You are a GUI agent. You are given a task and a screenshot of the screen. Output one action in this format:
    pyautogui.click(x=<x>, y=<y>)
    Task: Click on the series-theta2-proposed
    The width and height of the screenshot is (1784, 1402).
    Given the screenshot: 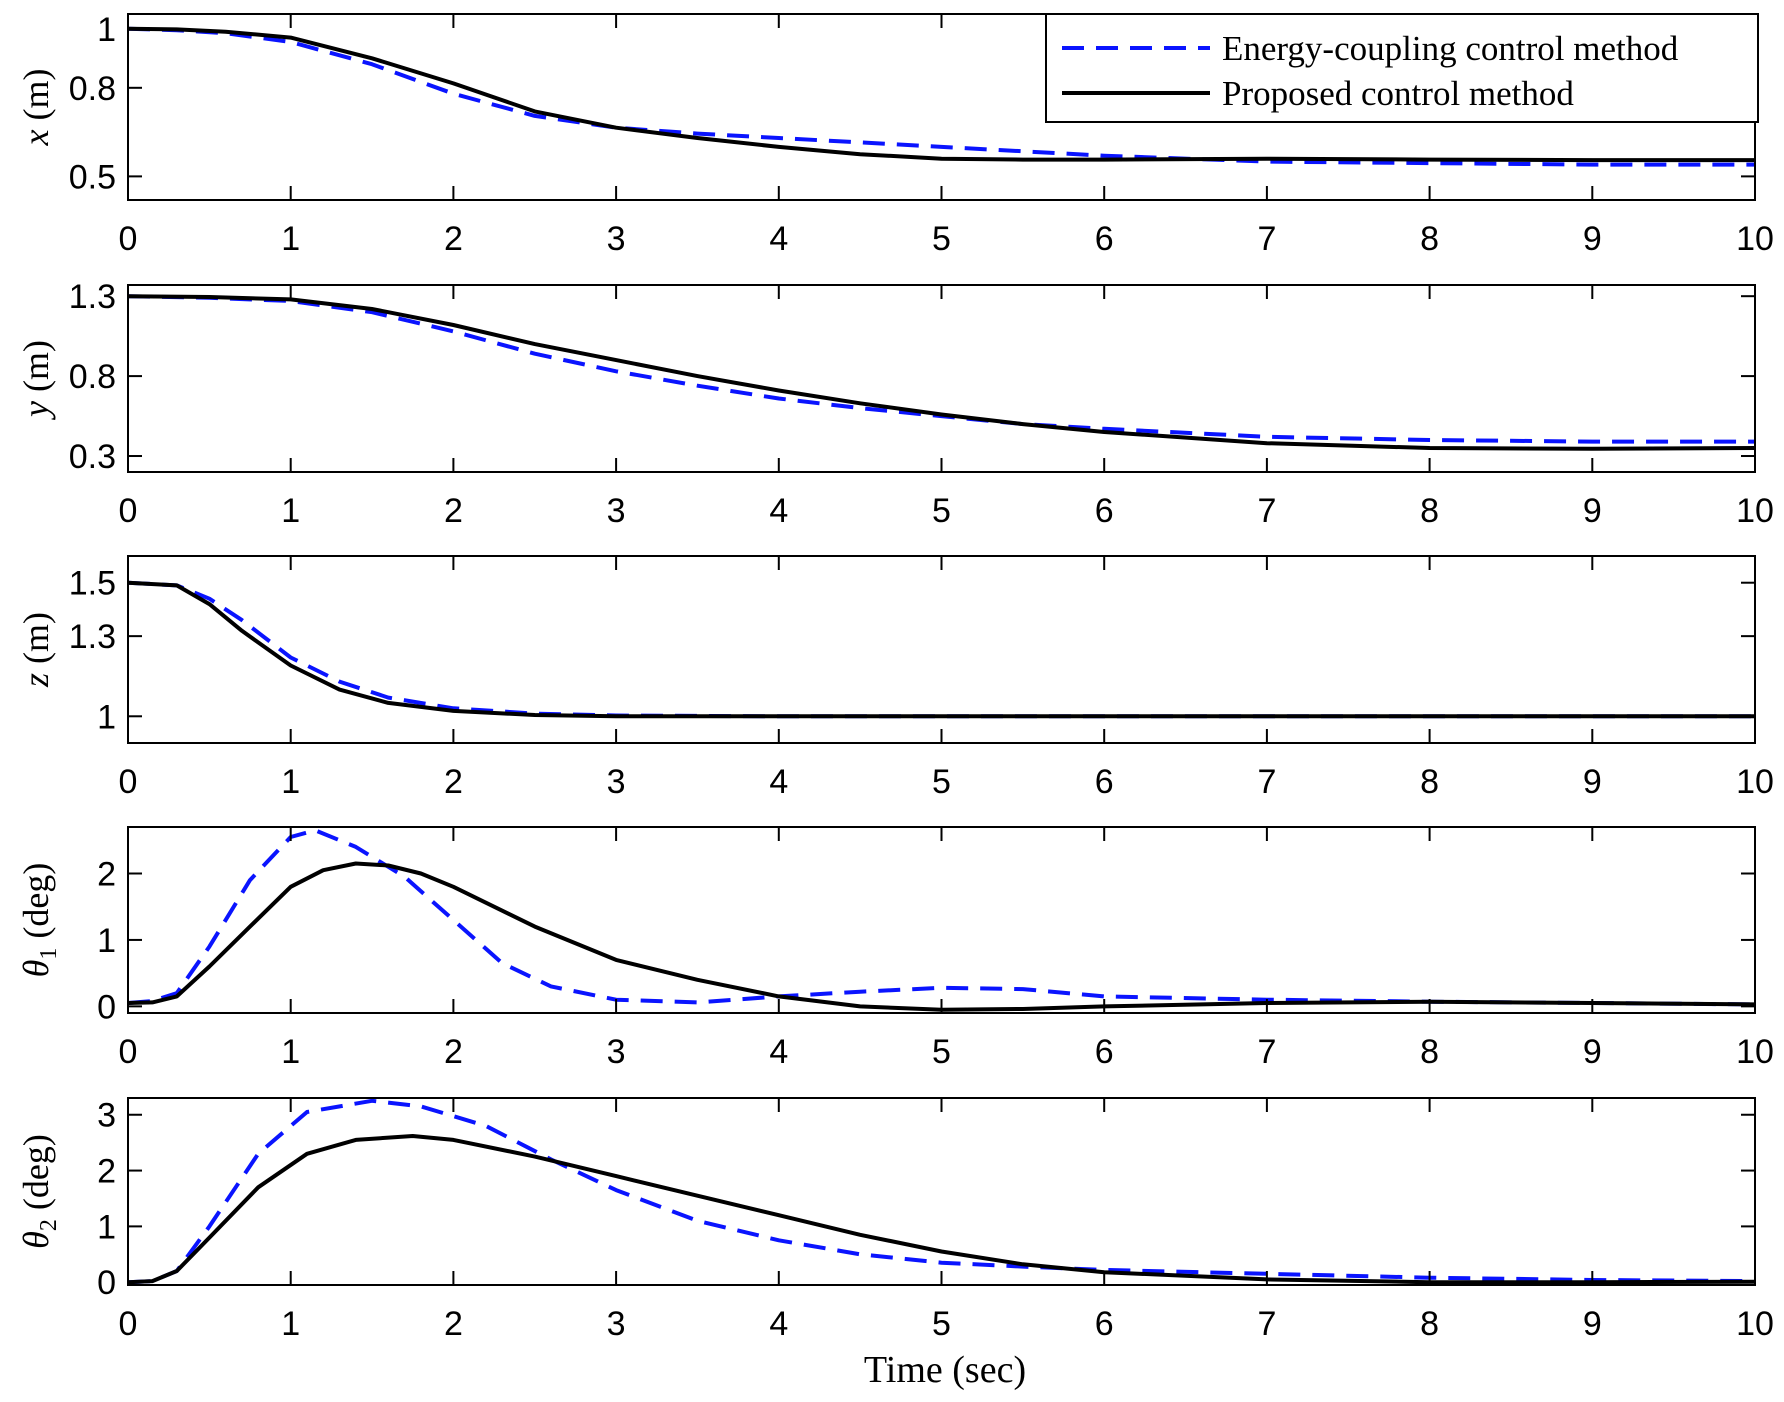 What is the action you would take?
    pyautogui.click(x=941, y=1209)
    